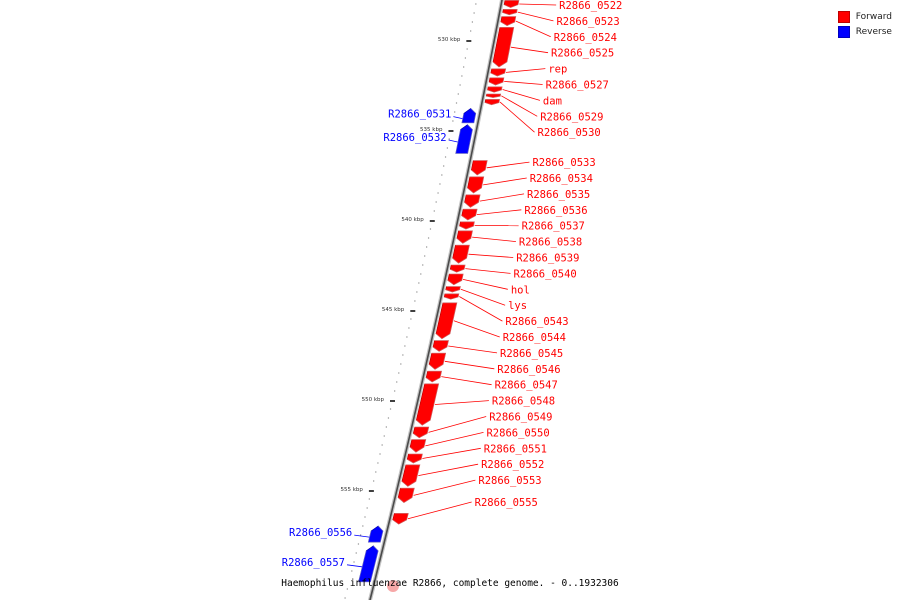 The image size is (900, 600). What do you see at coordinates (552, 101) in the screenshot?
I see `gene-label: dam` at bounding box center [552, 101].